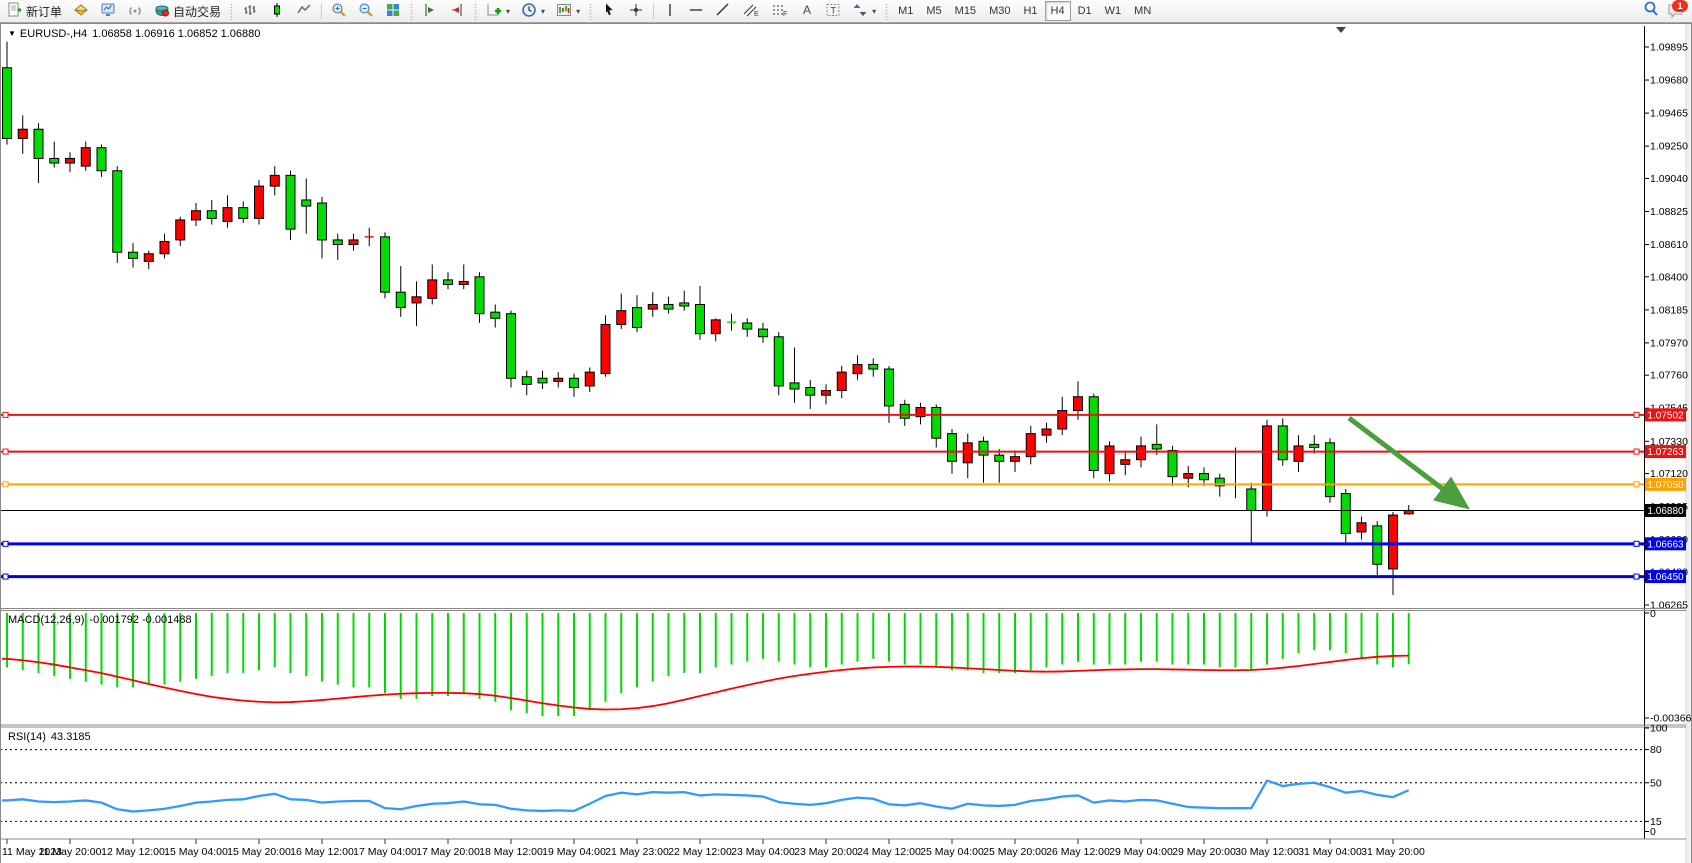 The width and height of the screenshot is (1692, 863). What do you see at coordinates (1656, 822) in the screenshot?
I see `rsi-axis-label: 15` at bounding box center [1656, 822].